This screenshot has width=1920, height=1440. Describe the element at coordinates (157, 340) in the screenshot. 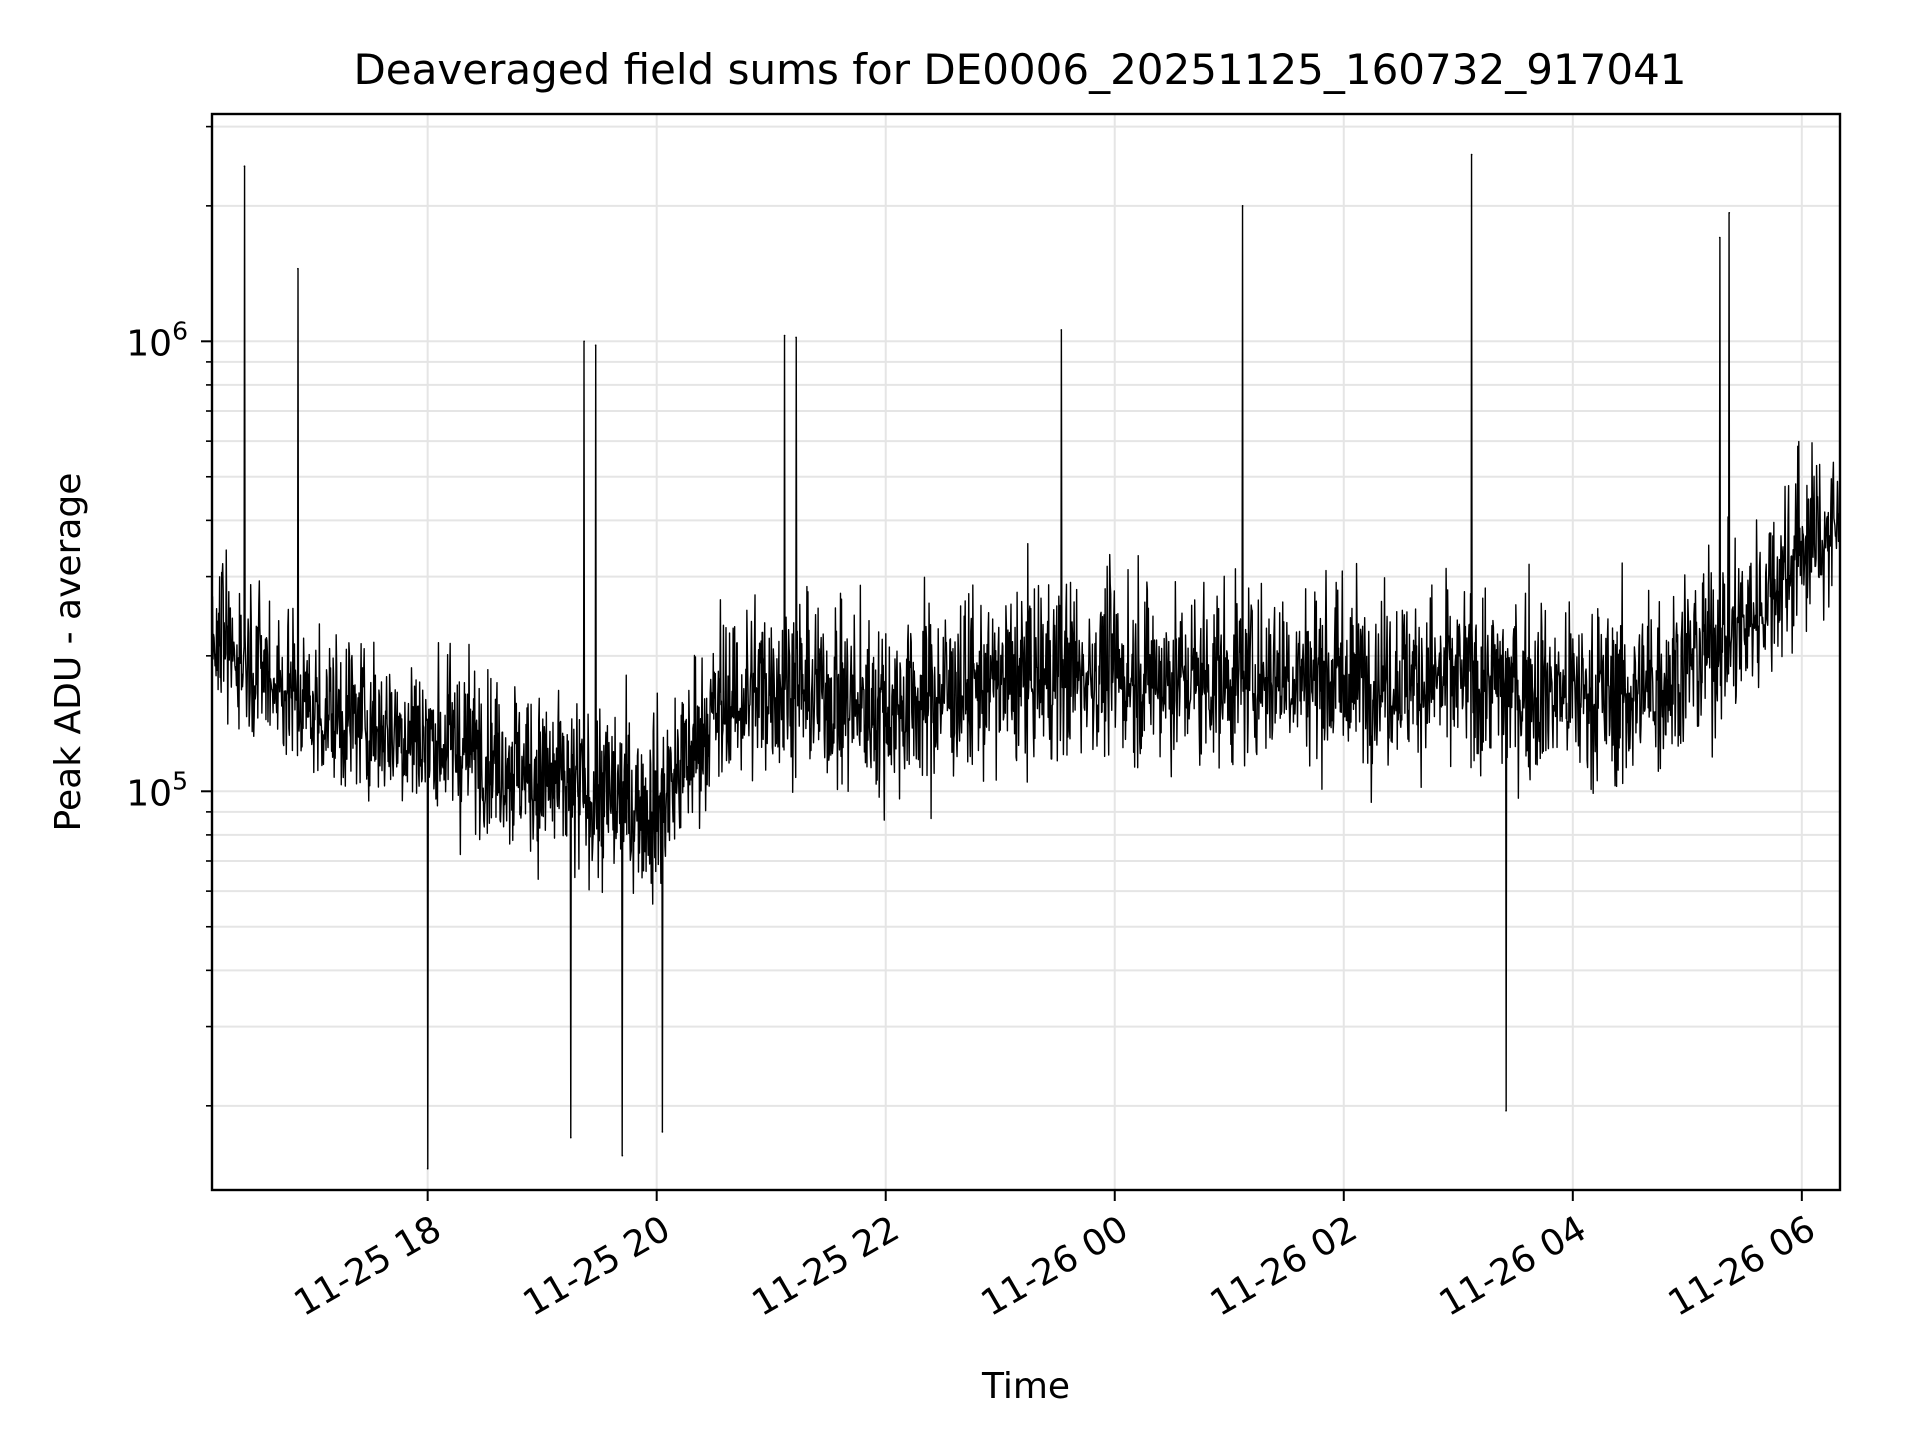

I see `y-tick-label: 10⁶` at that location.